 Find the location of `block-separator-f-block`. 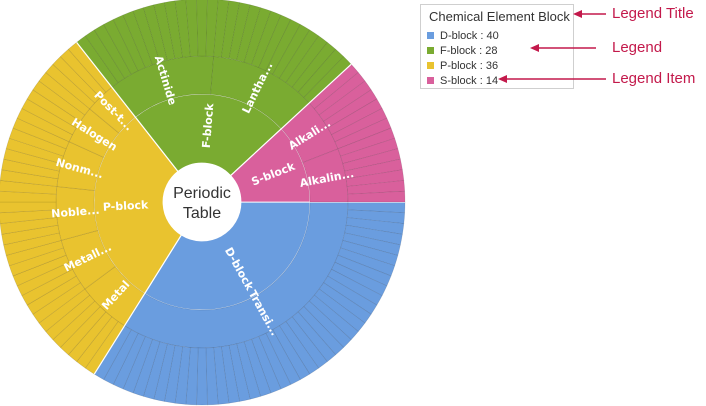

block-separator-f-block is located at coordinates (127, 106).